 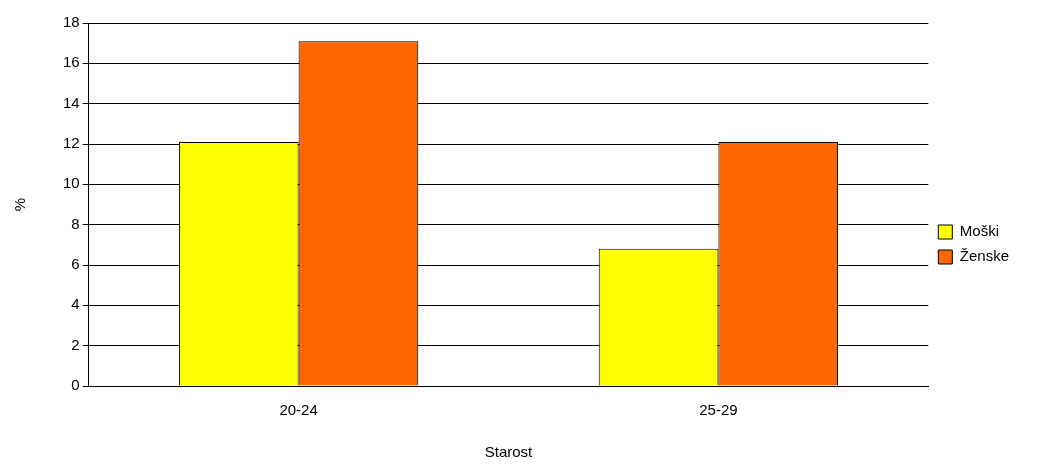 What do you see at coordinates (71, 22) in the screenshot?
I see `y-tick-label: 18` at bounding box center [71, 22].